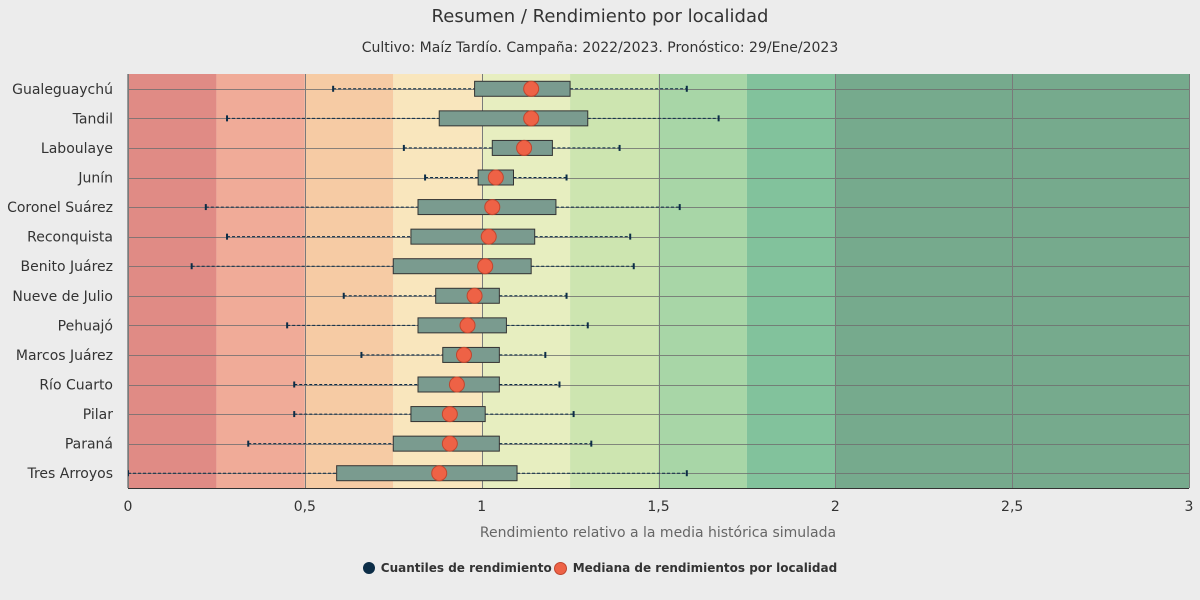 The height and width of the screenshot is (600, 1200). Describe the element at coordinates (1189, 507) in the screenshot. I see `x-tick-label: 3` at that location.